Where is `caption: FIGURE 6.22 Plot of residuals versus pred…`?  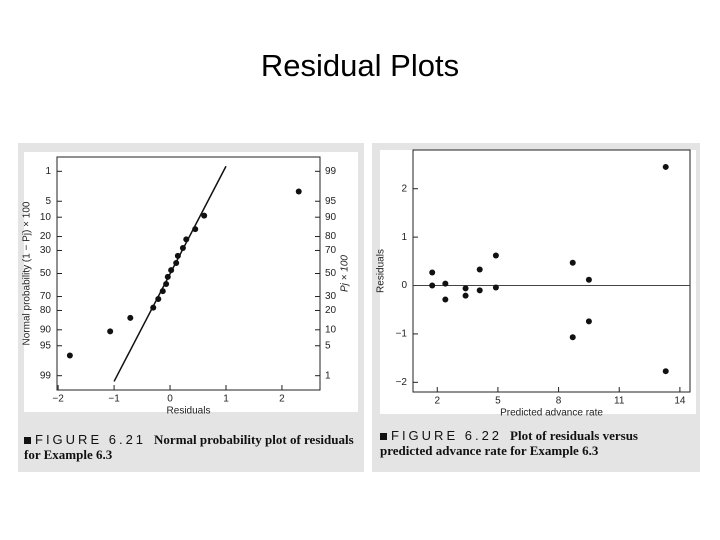 caption: FIGURE 6.22 Plot of residuals versus pred… is located at coordinates (530, 443).